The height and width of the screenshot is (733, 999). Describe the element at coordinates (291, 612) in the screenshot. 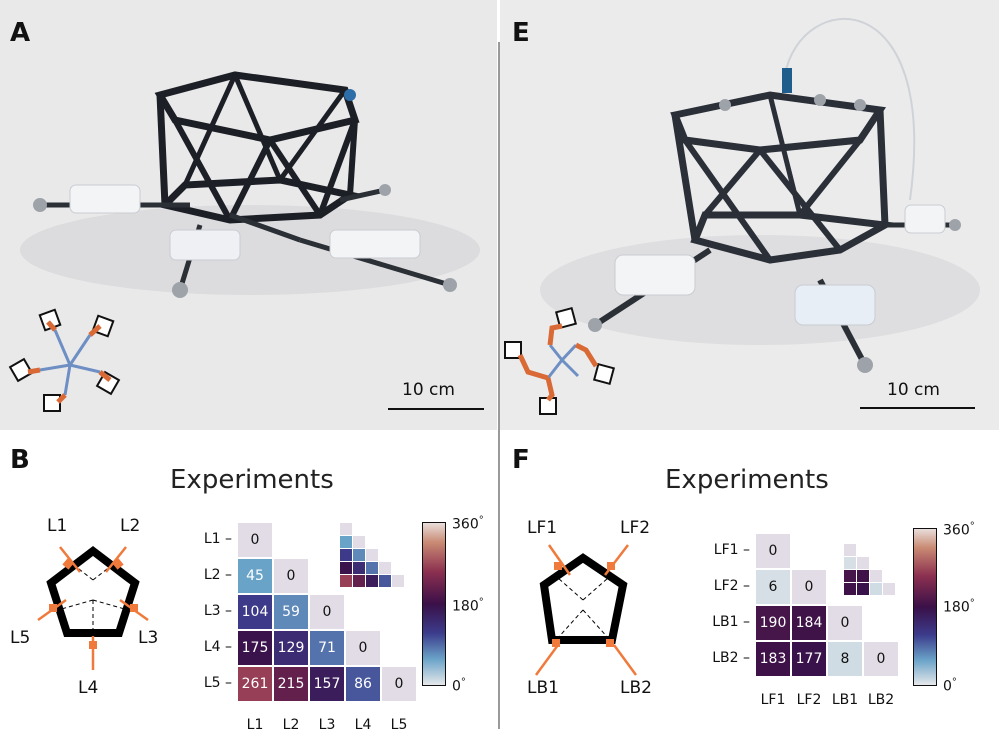

I see `matrix-b-cell: 59` at that location.